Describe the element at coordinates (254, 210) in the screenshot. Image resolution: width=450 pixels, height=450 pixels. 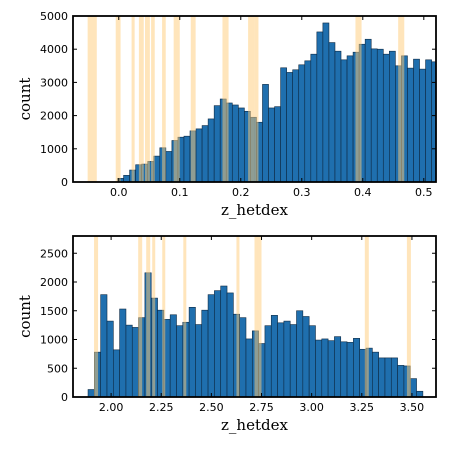
I see `top-x-axis-label: z_hetdex` at that location.